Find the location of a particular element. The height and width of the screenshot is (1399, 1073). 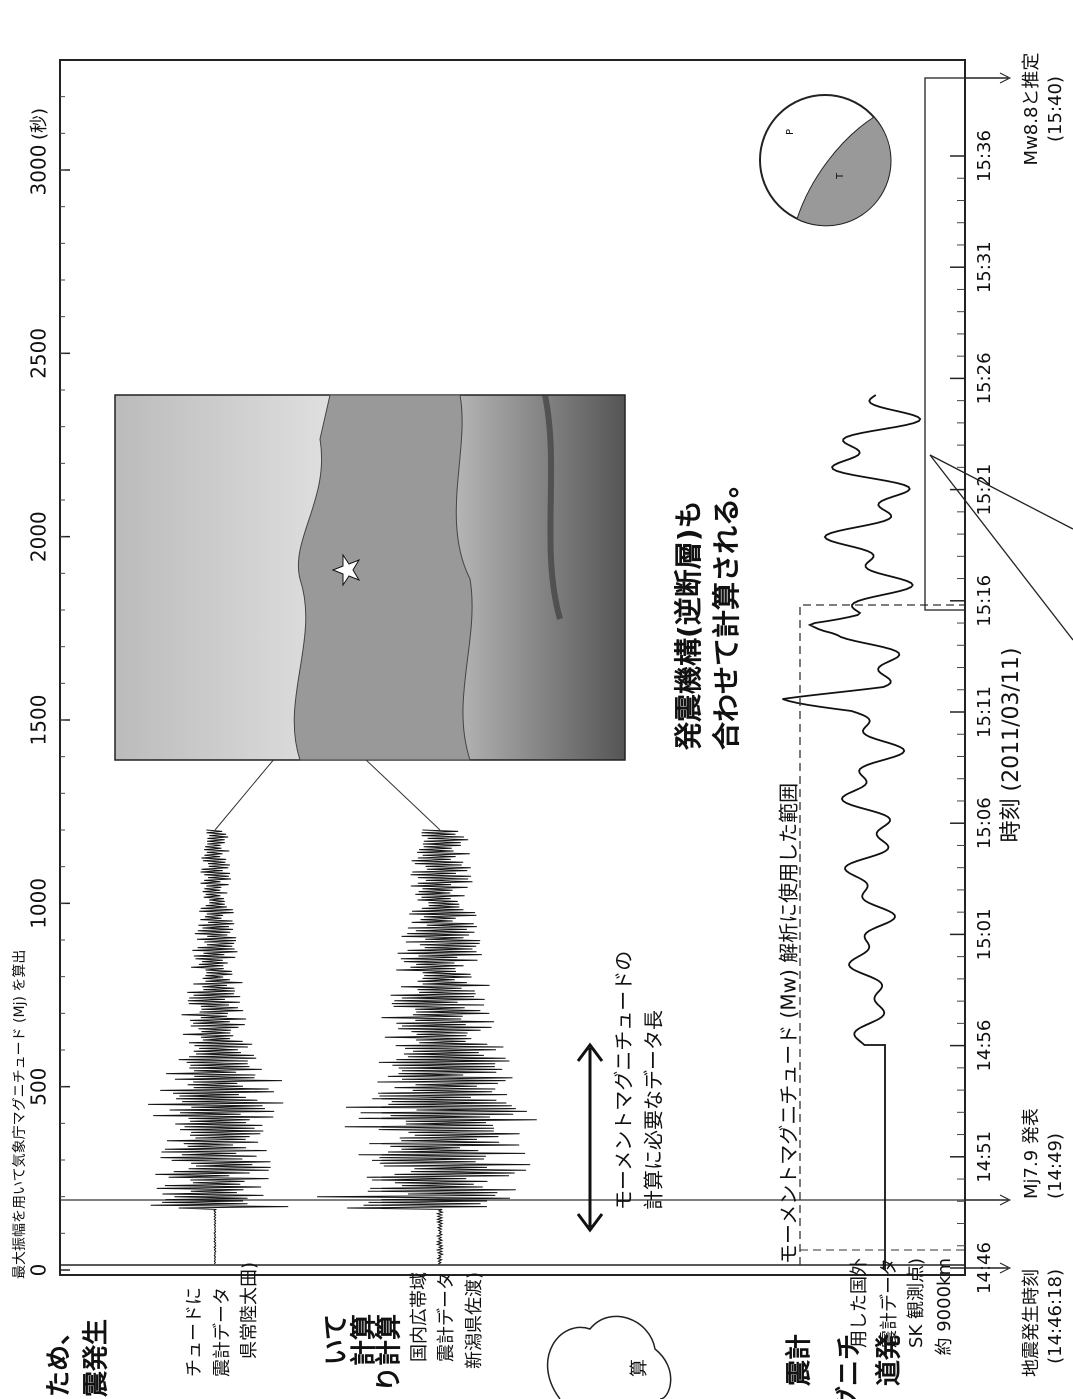

side-text: グニチ is located at coordinates (850, 1366).